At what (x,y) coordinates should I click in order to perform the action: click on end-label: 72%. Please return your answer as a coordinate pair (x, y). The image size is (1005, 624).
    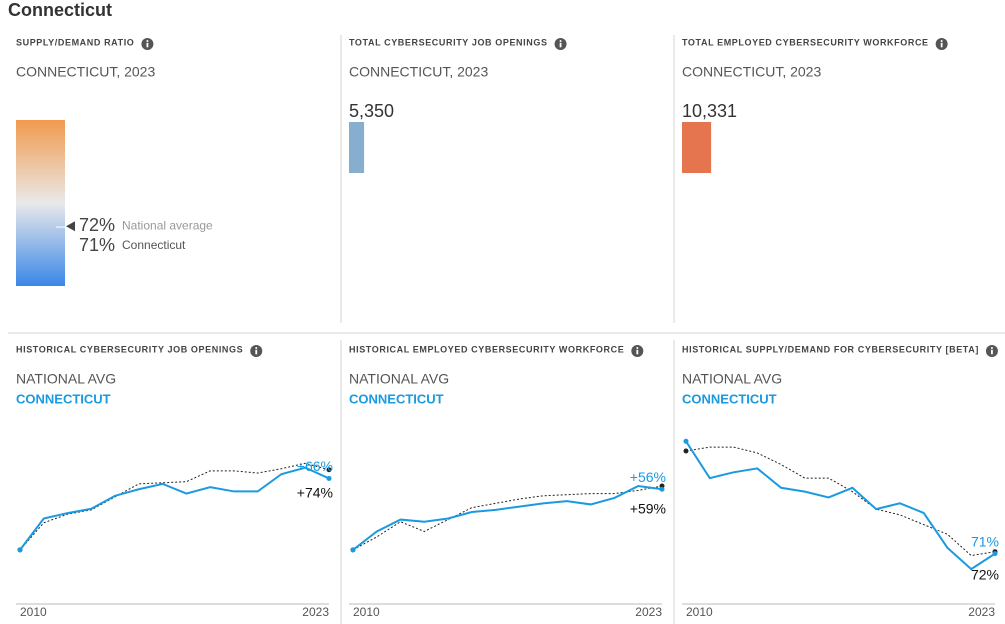
    Looking at the image, I should click on (985, 574).